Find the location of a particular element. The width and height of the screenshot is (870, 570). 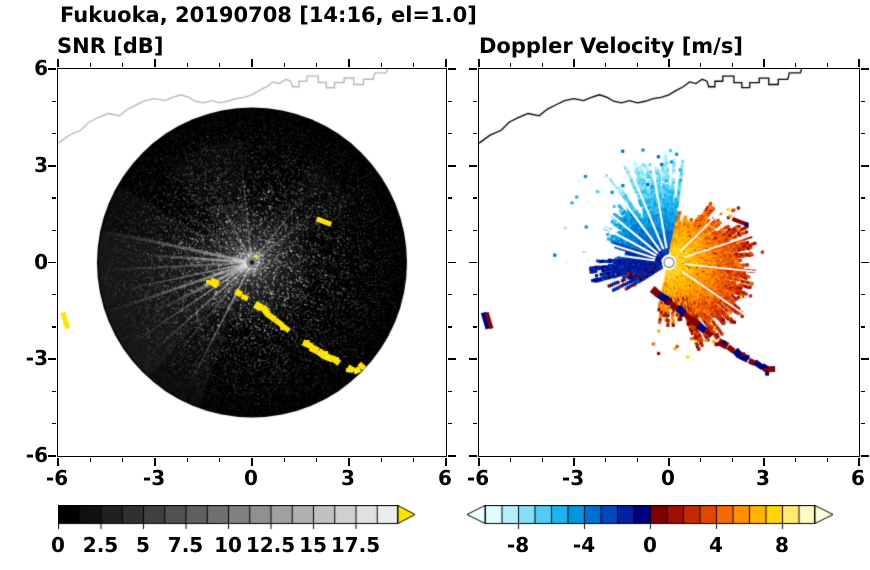

y-tick-label: 6 is located at coordinates (41, 68).